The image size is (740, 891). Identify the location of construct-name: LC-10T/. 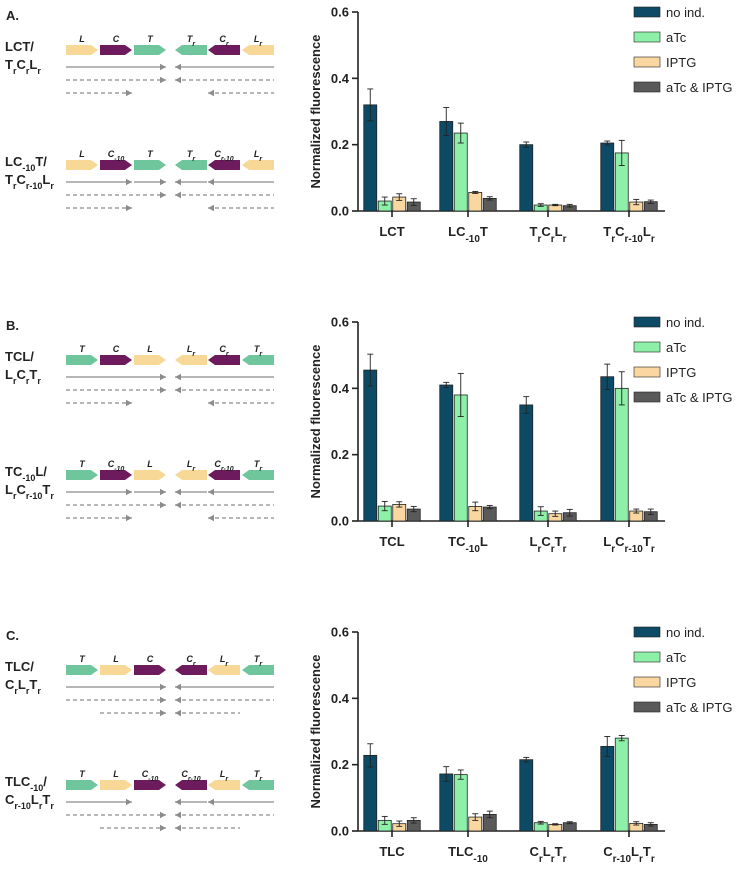
(26, 163).